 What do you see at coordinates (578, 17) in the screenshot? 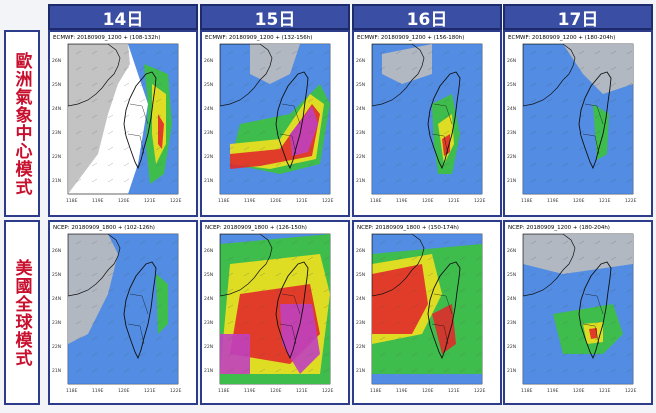
I see `day-header-17: 17日` at bounding box center [578, 17].